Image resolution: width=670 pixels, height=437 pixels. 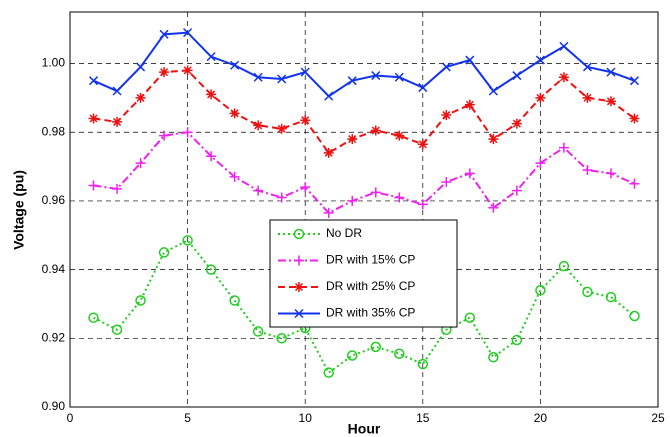 I want to click on legend-label: DR with 35% CP, so click(x=370, y=313).